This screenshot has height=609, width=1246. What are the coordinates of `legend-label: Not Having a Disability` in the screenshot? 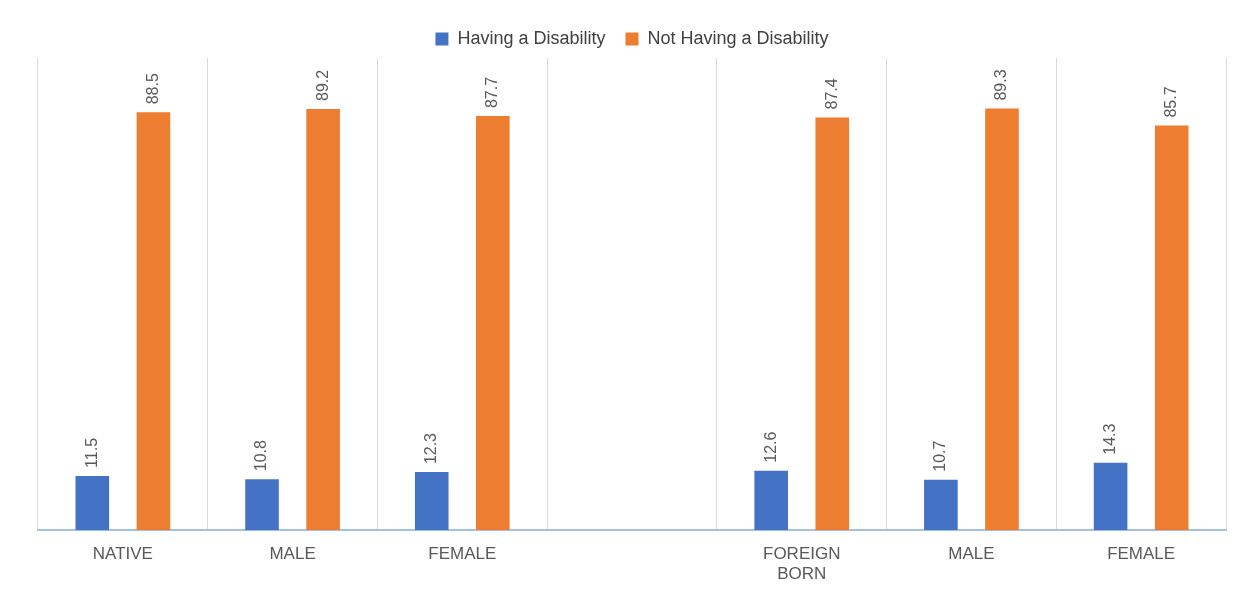 It's located at (738, 37).